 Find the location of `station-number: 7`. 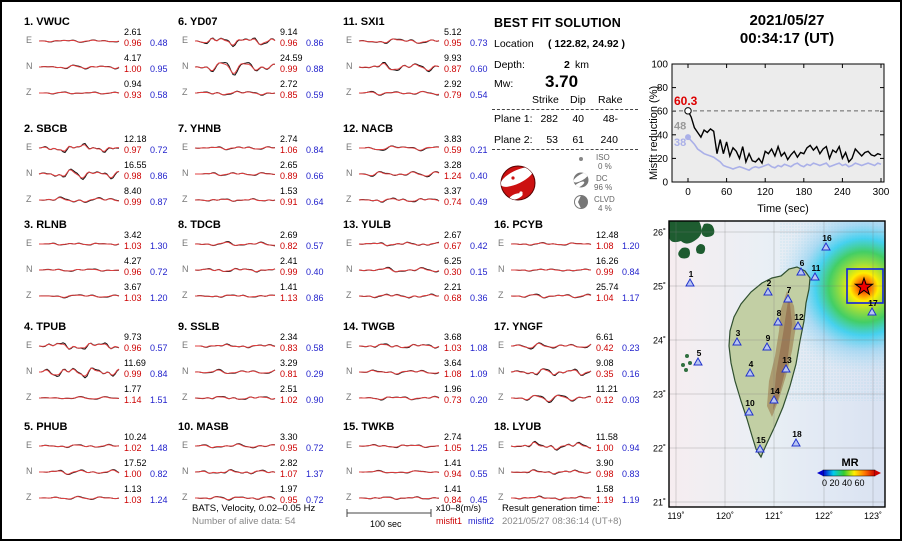

station-number: 7 is located at coordinates (789, 290).